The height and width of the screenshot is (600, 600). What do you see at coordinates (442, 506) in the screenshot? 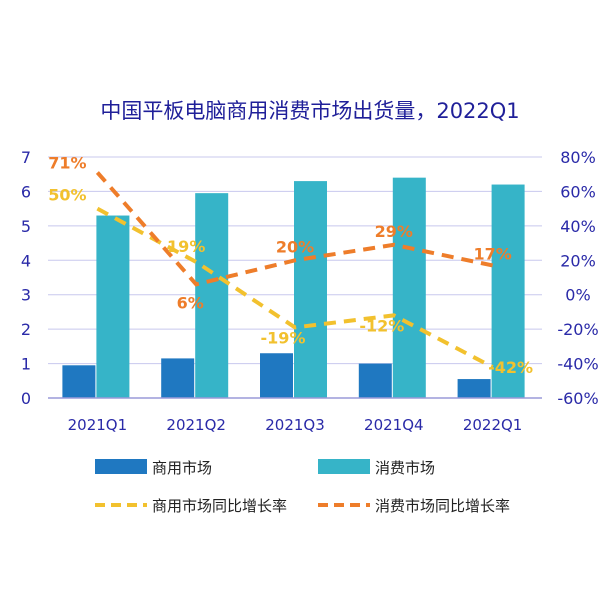
I see `legend-label: 消费市场同比增长率` at bounding box center [442, 506].